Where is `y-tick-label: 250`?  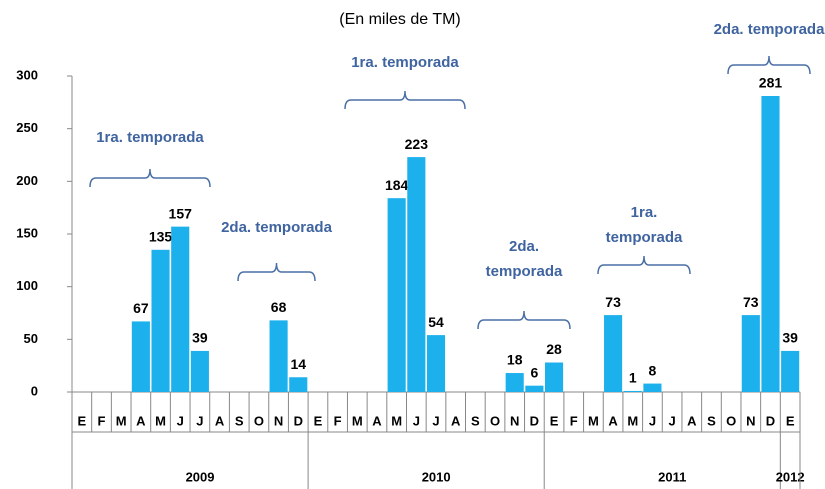
y-tick-label: 250 is located at coordinates (27, 127).